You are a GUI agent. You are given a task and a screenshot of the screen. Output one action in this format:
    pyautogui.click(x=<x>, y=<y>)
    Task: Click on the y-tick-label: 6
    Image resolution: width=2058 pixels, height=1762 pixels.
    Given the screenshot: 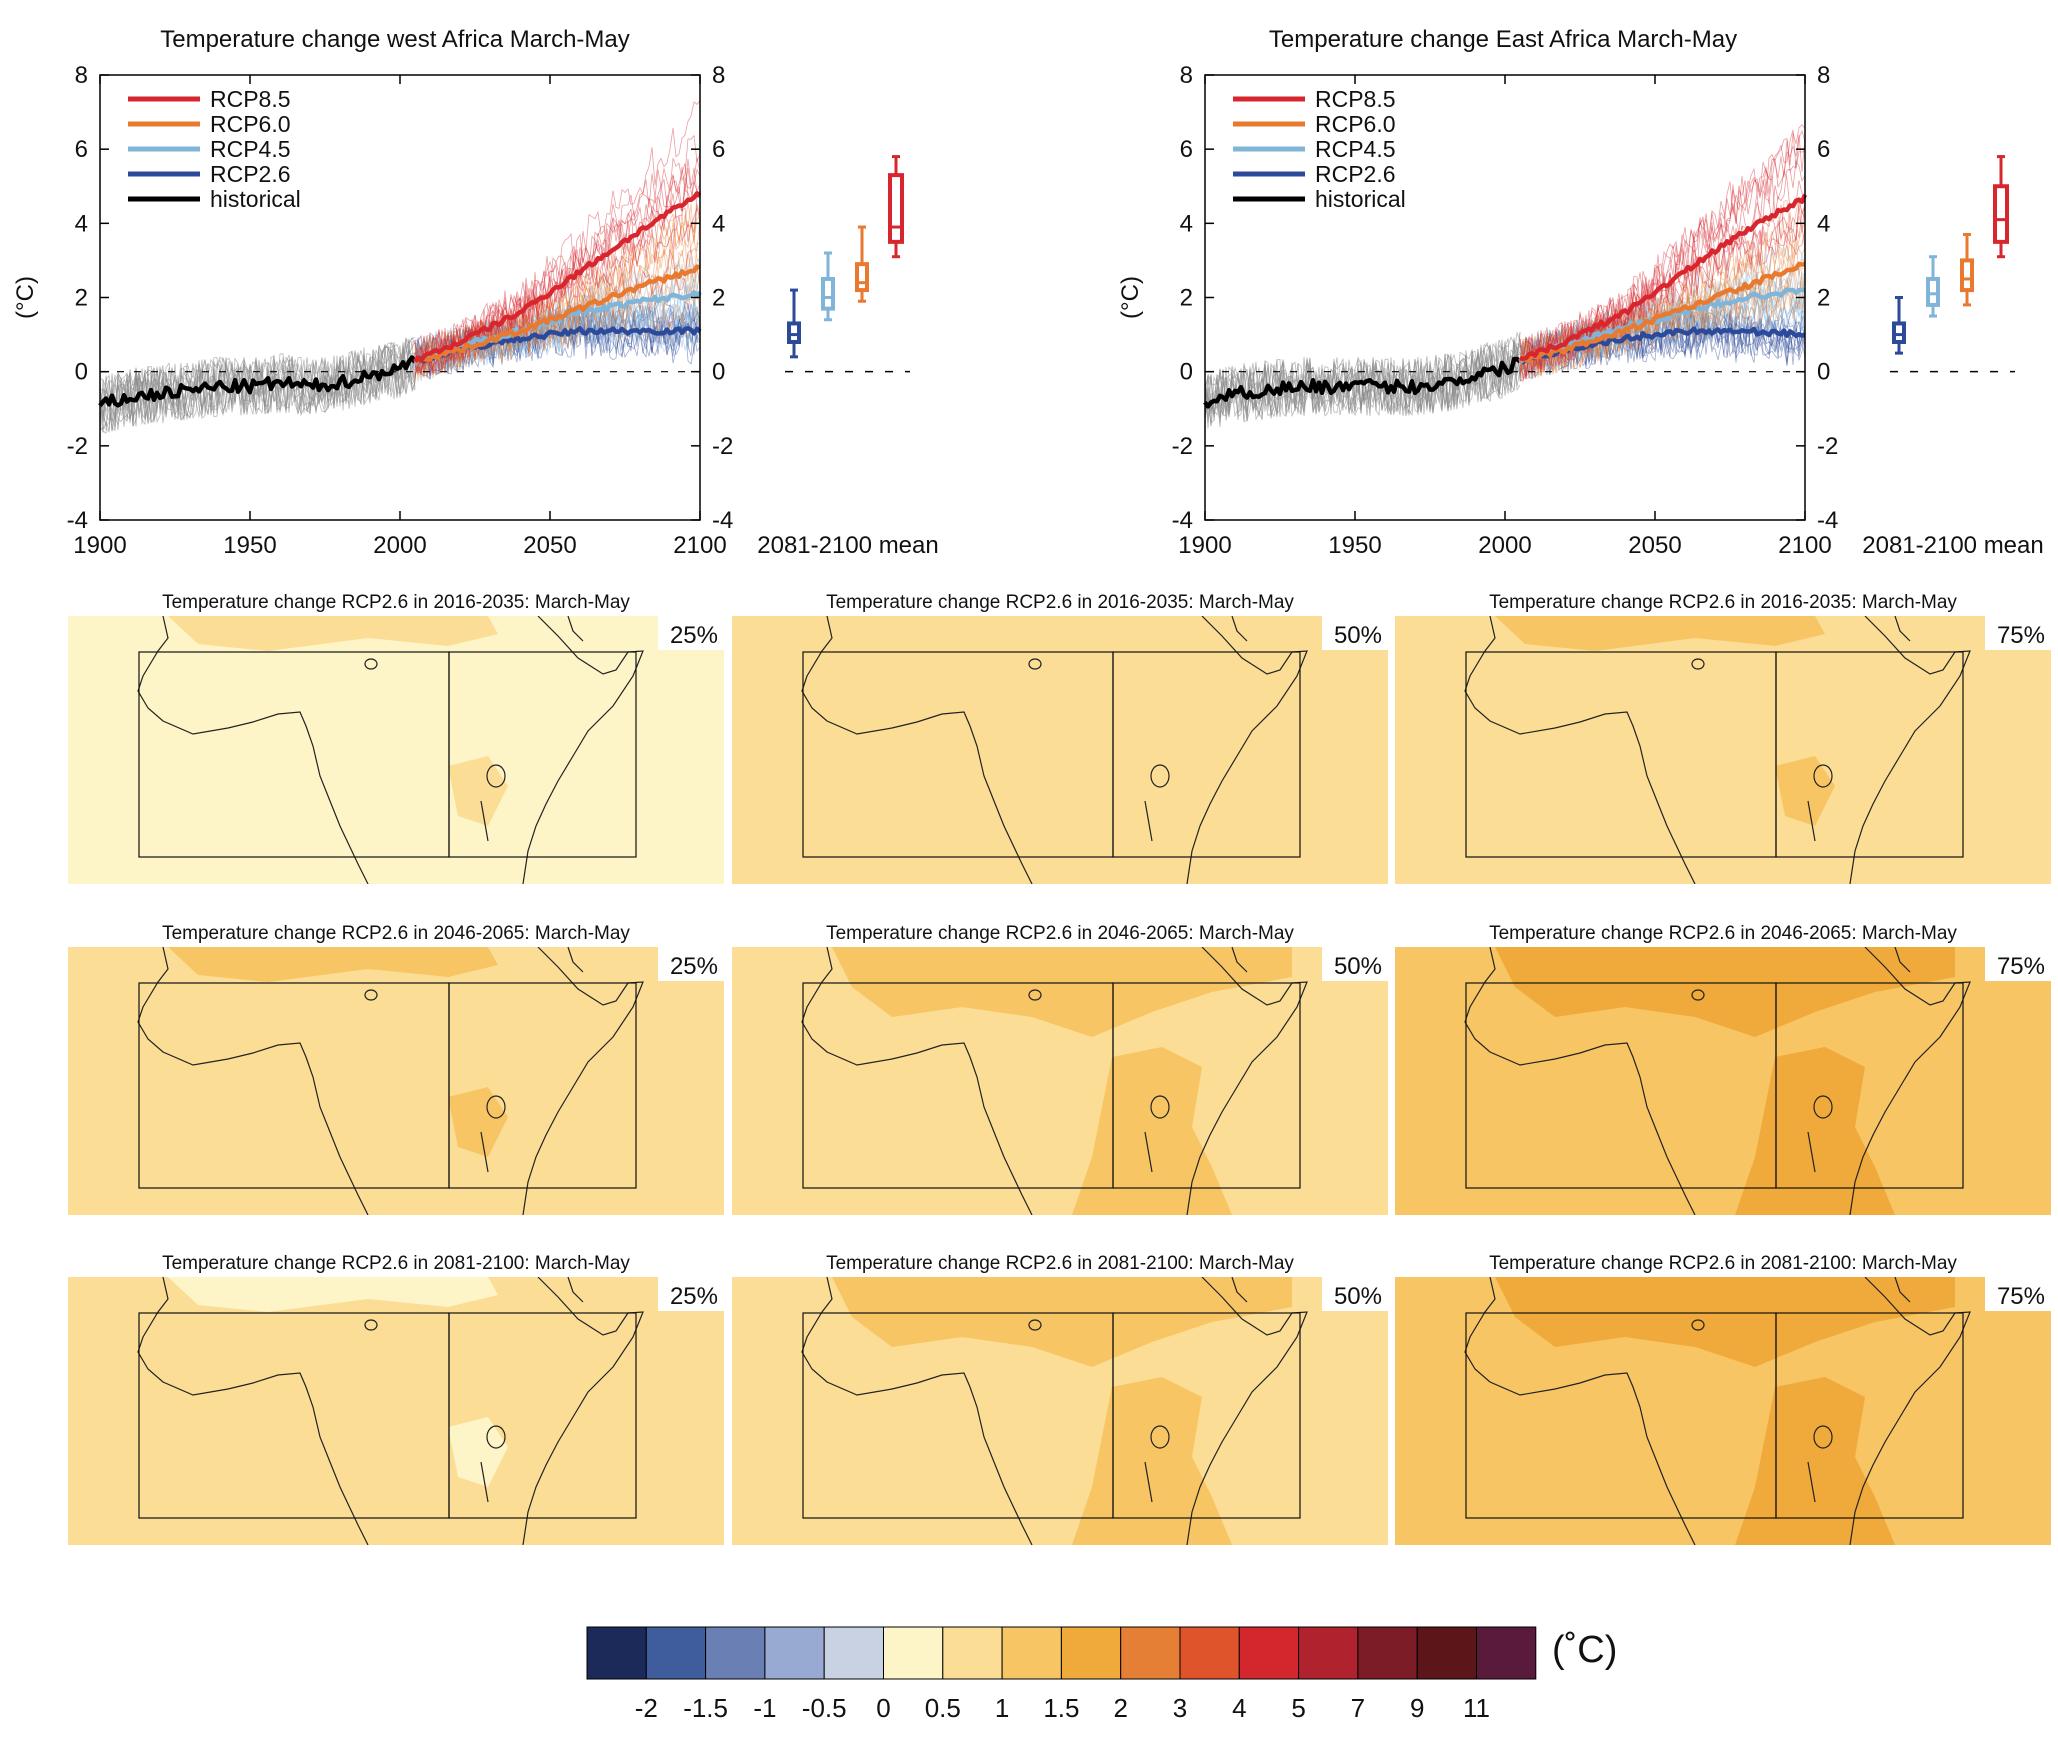 What is the action you would take?
    pyautogui.click(x=1823, y=149)
    